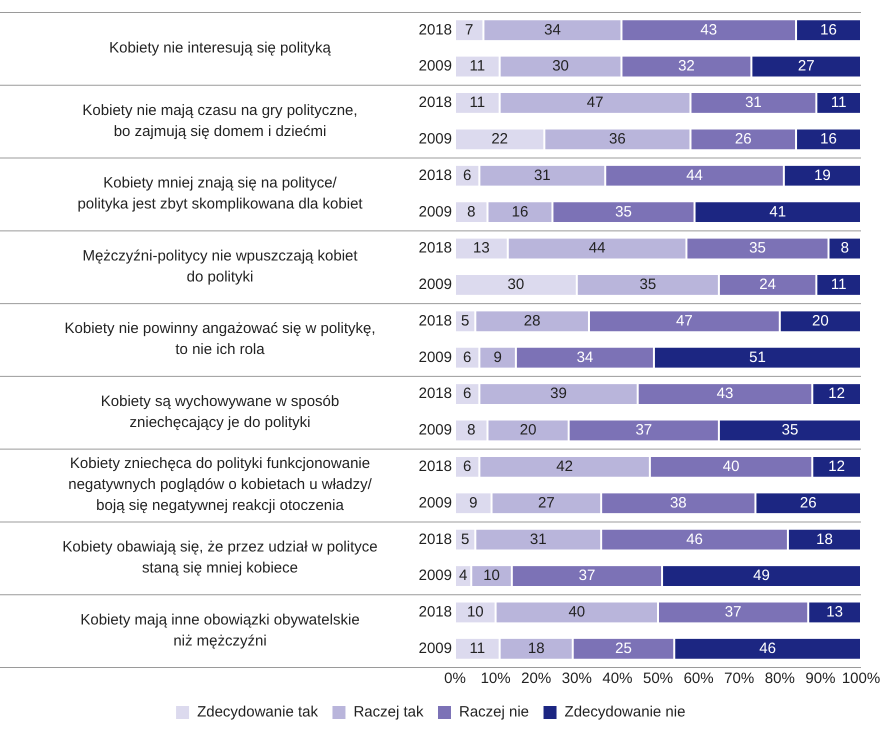 This screenshot has width=889, height=730. What do you see at coordinates (658, 679) in the screenshot?
I see `x-tick-label: 50%` at bounding box center [658, 679].